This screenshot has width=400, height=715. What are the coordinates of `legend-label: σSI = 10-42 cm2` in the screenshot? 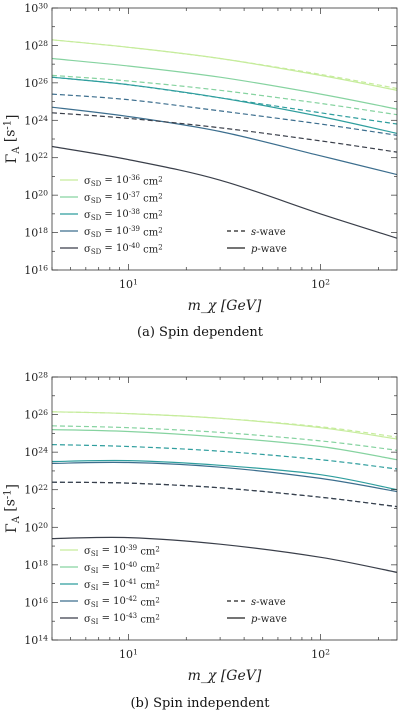 It's located at (122, 602).